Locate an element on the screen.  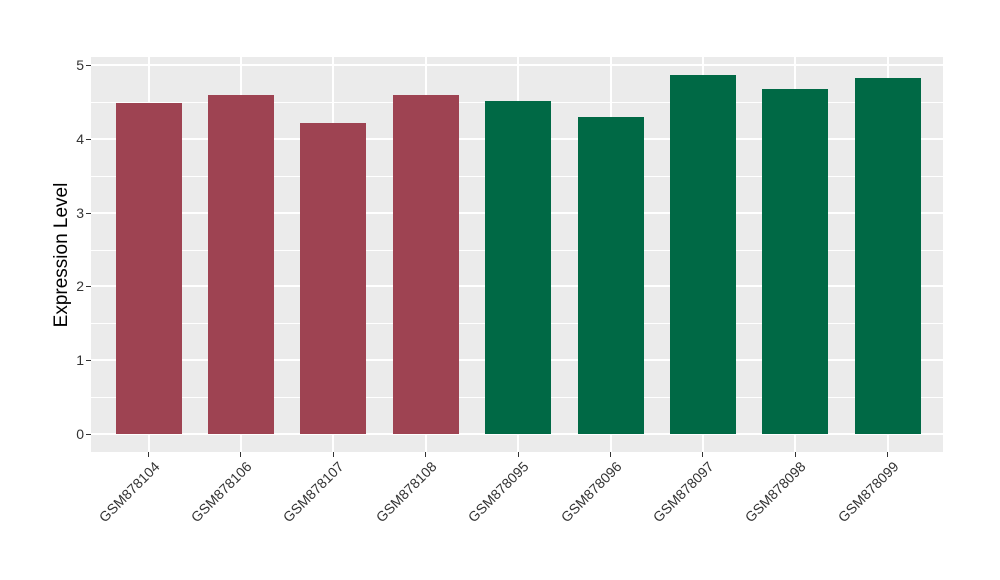
bar-GSM878107 is located at coordinates (333, 278).